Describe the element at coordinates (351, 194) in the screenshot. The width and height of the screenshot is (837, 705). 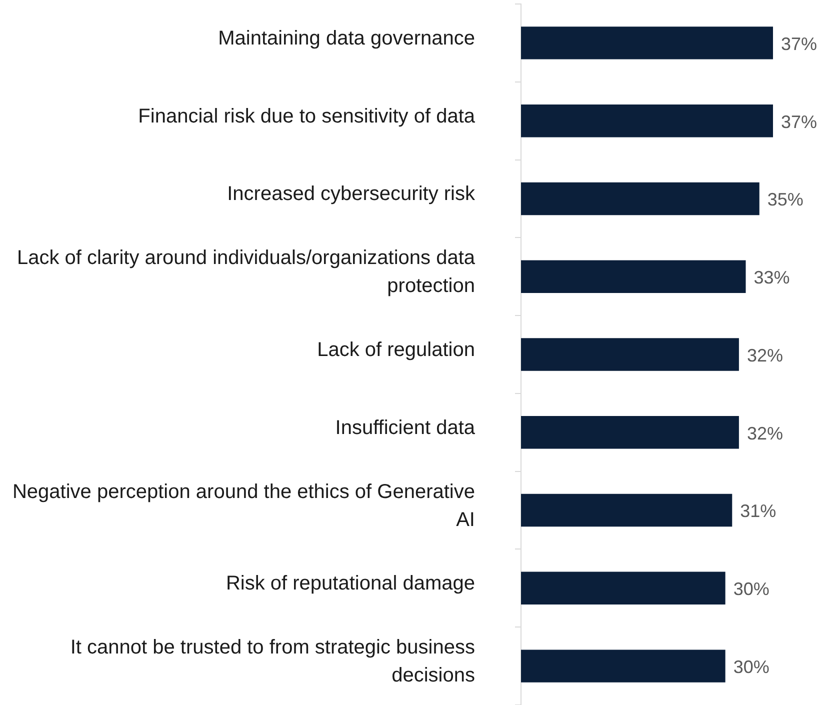
I see `y-tick-label: Increased cybersecurity risk` at that location.